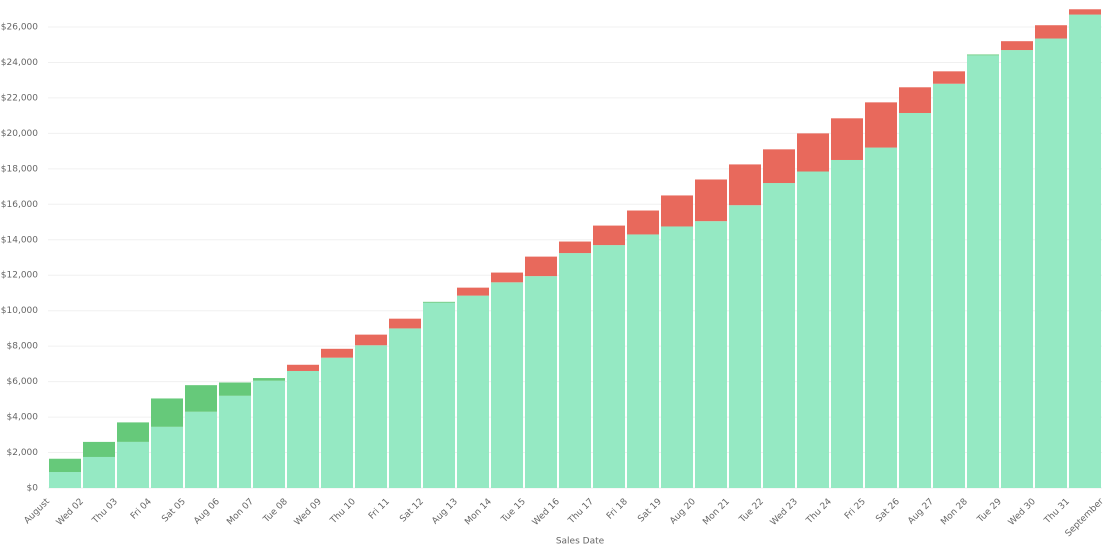  Describe the element at coordinates (513, 511) in the screenshot. I see `x-tick-label: Tue 15` at that location.